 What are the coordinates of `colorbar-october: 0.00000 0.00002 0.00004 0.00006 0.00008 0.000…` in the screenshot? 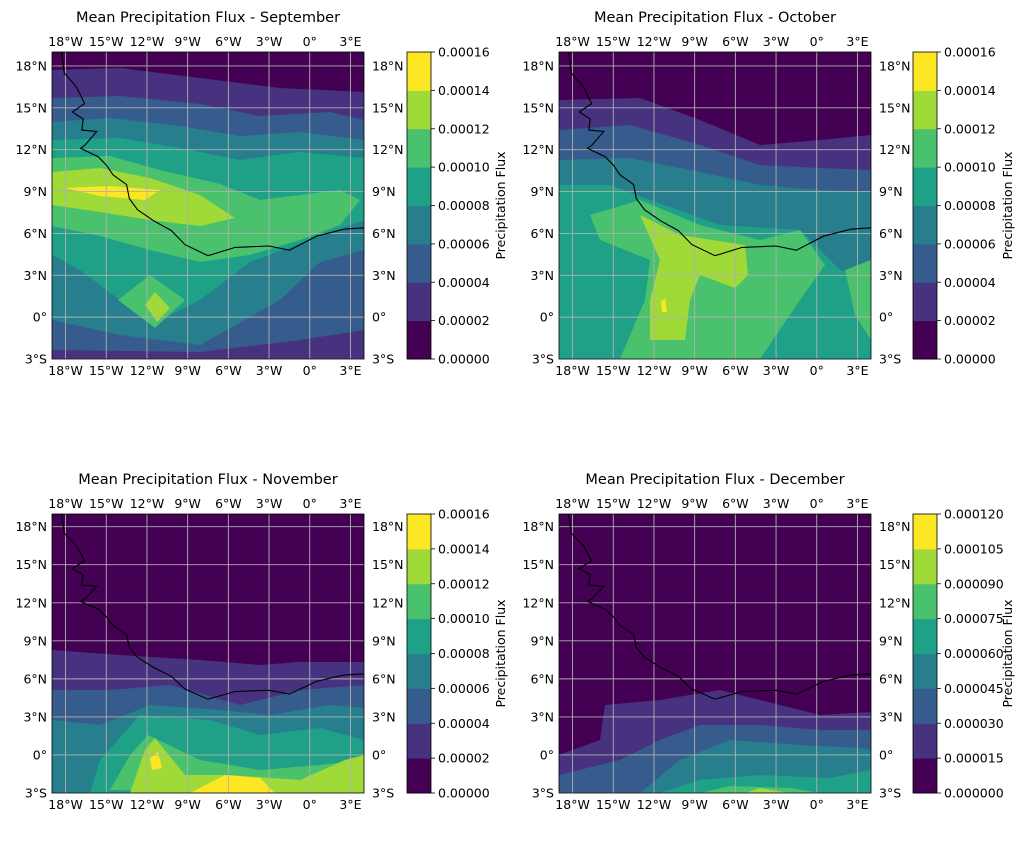 It's located at (963, 206).